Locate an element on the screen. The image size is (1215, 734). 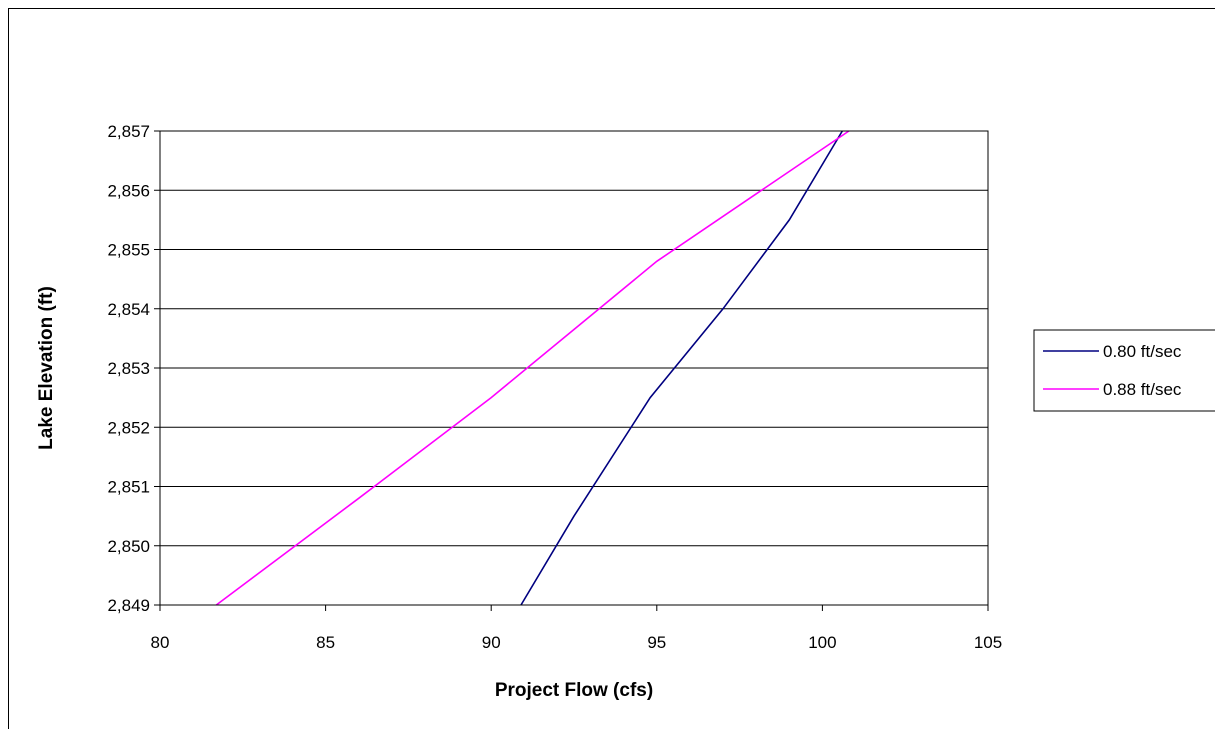
x-tick-label: 100 is located at coordinates (822, 642).